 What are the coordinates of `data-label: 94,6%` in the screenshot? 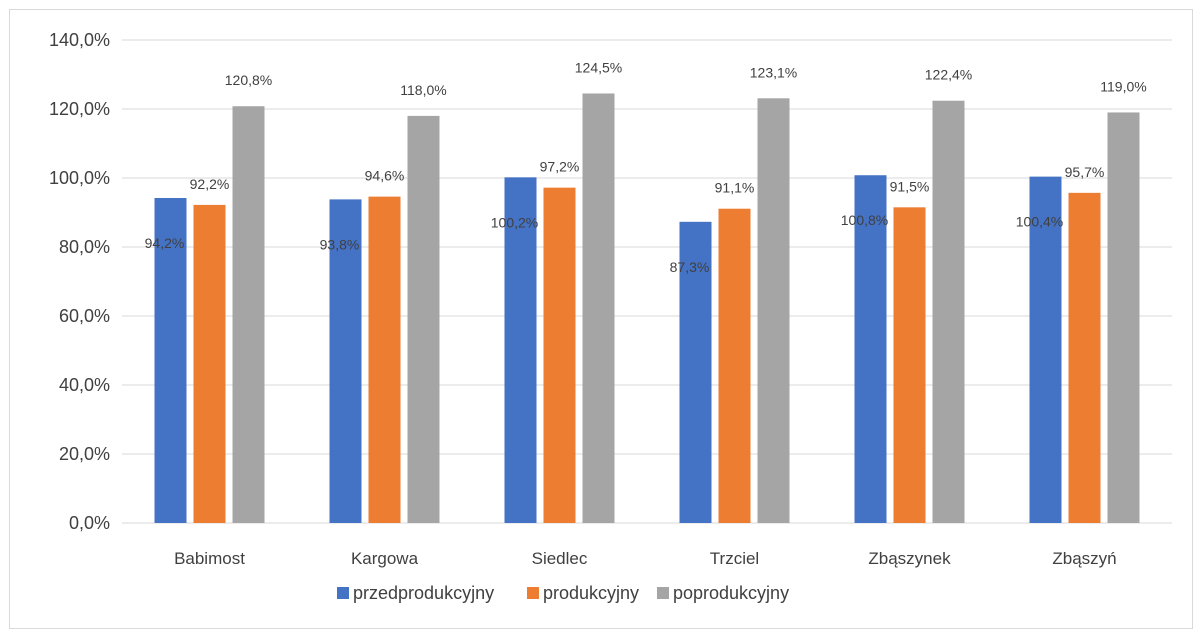 It's located at (385, 176).